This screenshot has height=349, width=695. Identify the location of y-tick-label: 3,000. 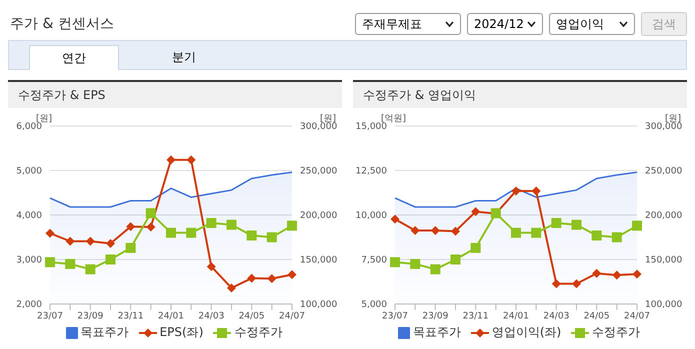
(29, 261).